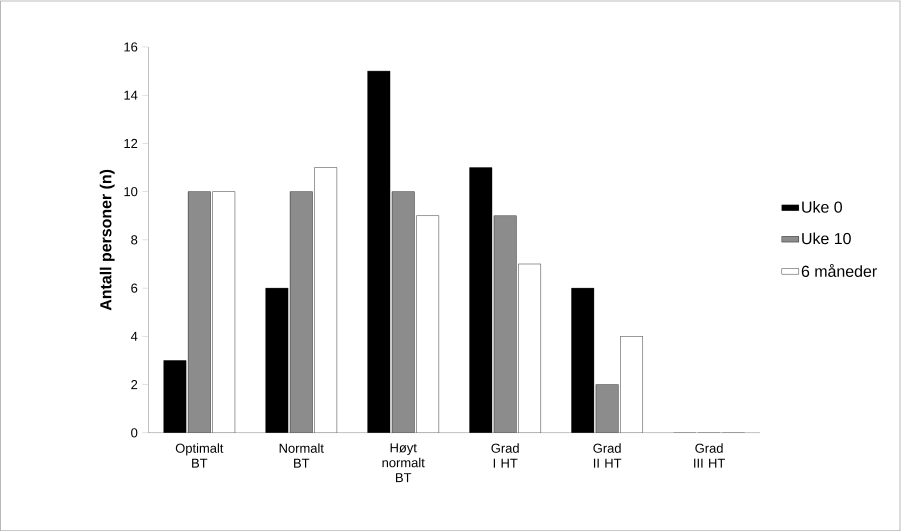 The height and width of the screenshot is (531, 901). I want to click on y-axis-title: Antall personer (n), so click(107, 240).